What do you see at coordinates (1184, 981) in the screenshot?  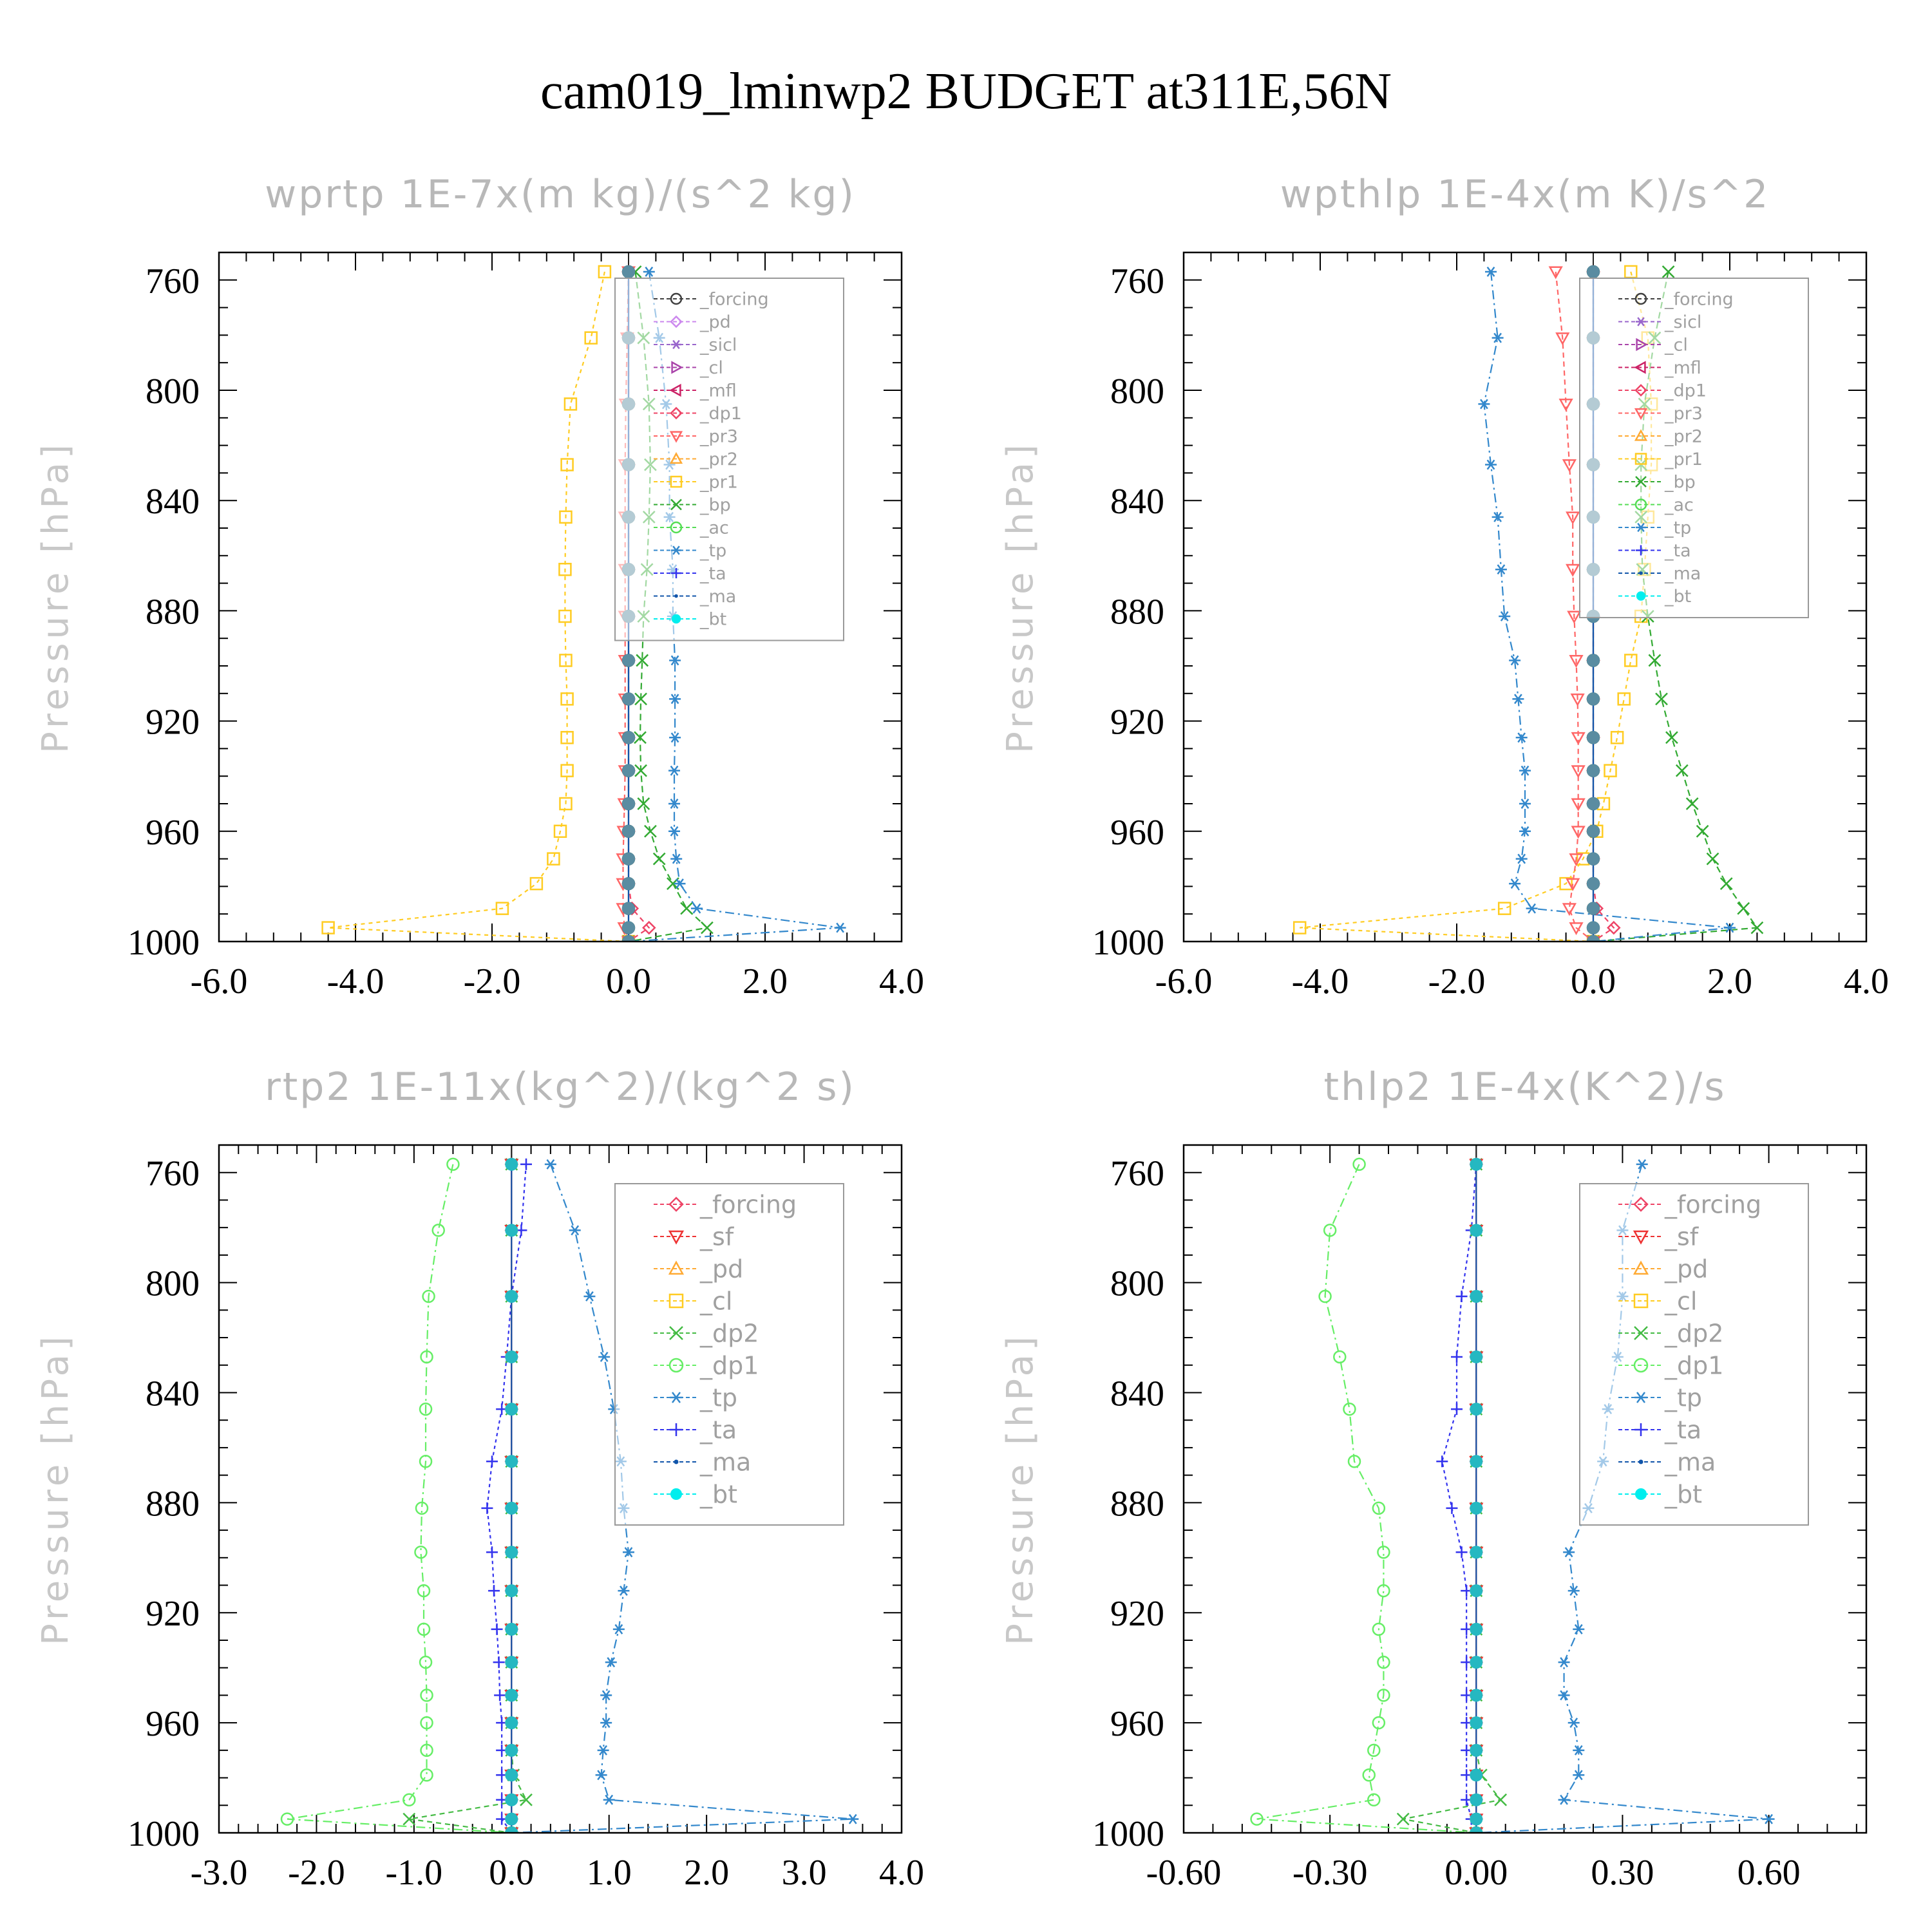 I see `x-tick-label: -6.0` at bounding box center [1184, 981].